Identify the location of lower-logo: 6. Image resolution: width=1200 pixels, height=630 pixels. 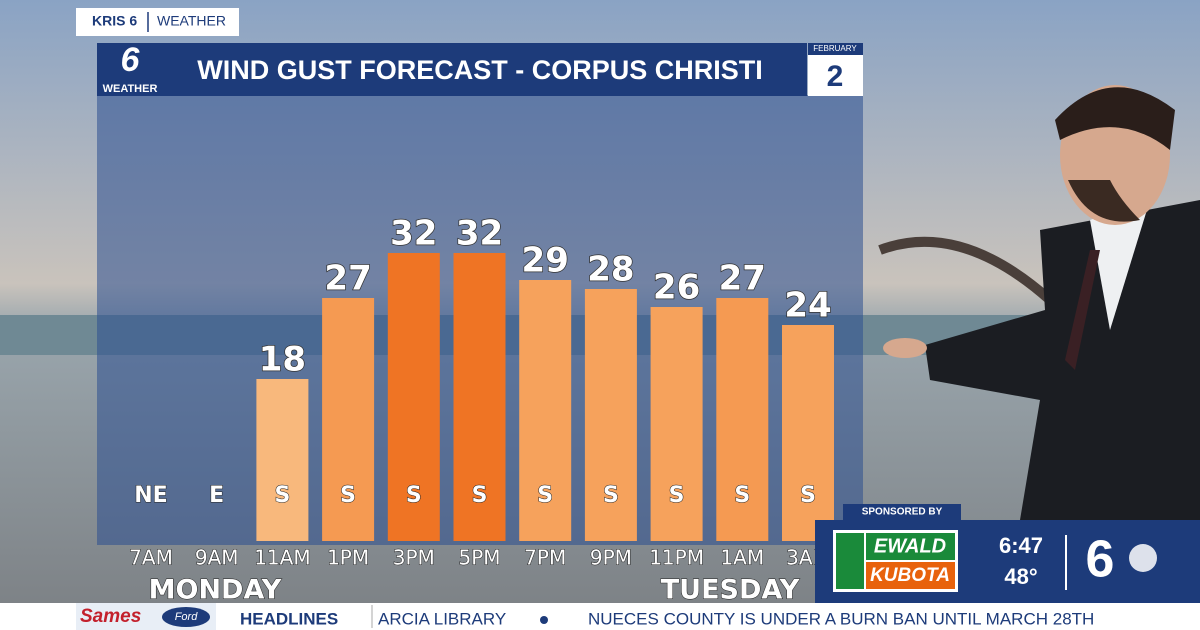
(1100, 560).